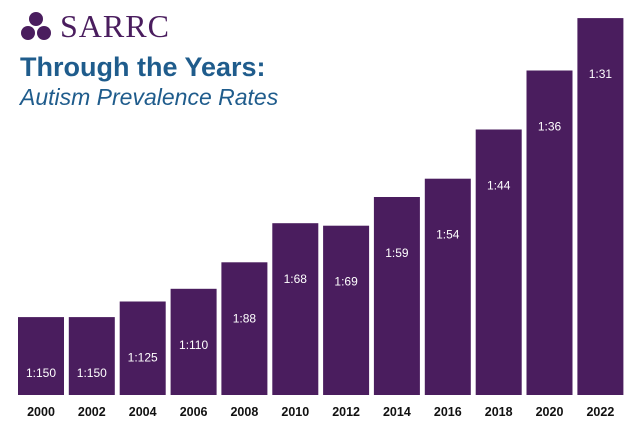 This screenshot has width=634, height=423. I want to click on x-tick-label: 2006, so click(194, 412).